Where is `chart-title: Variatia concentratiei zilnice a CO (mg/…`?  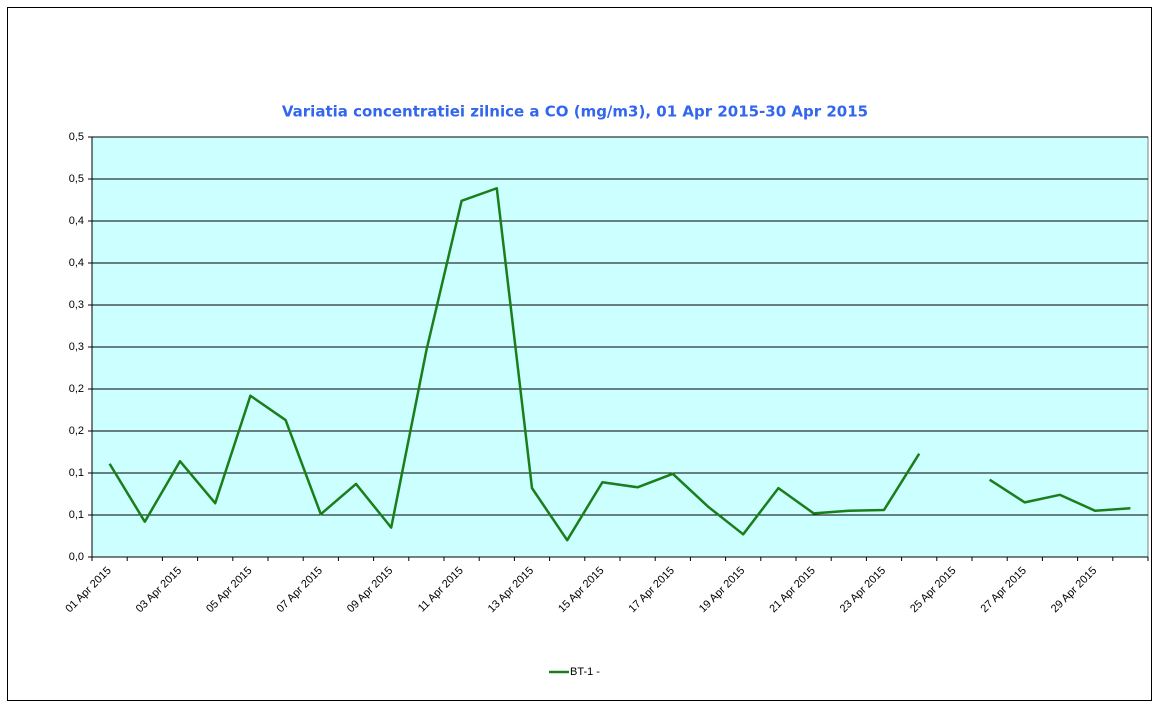
chart-title: Variatia concentratiei zilnice a CO (mg/… is located at coordinates (575, 112).